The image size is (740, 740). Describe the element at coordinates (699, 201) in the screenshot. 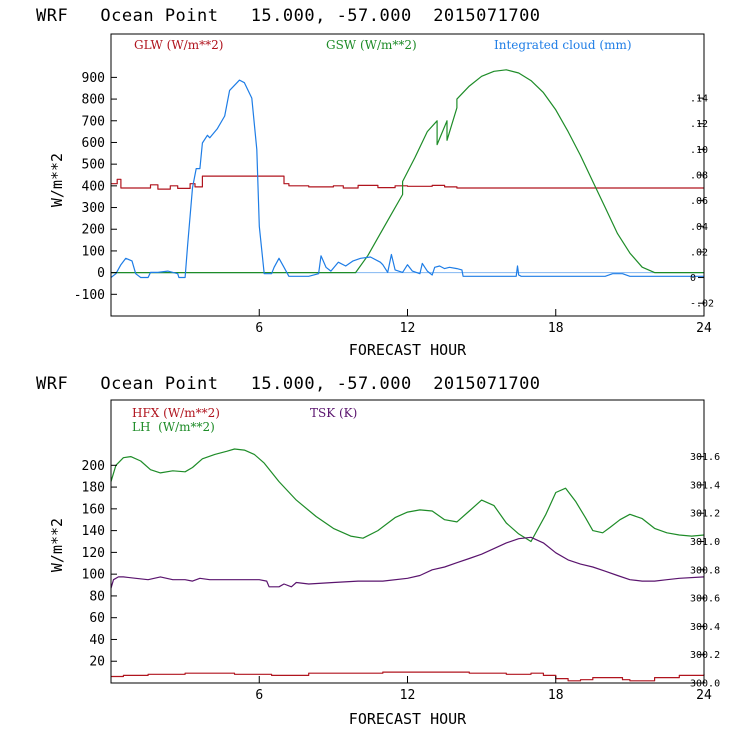

I see `panel-1-y2-tick-label: .06` at that location.